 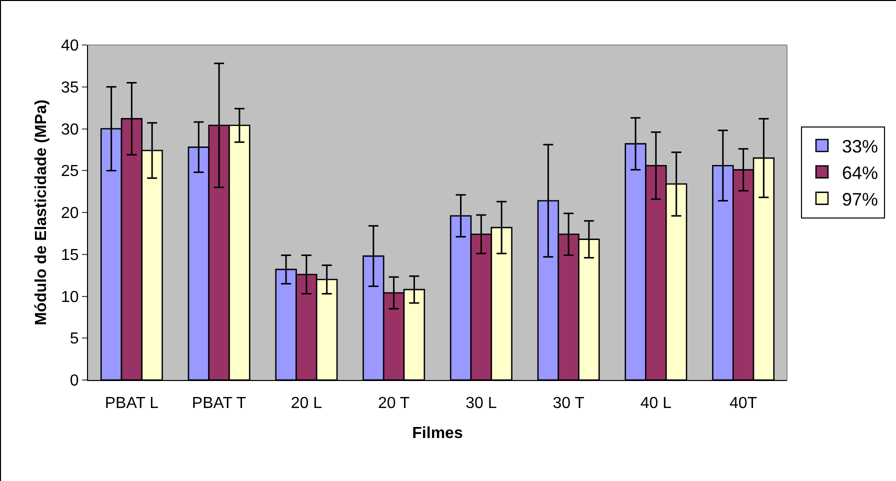 What do you see at coordinates (70, 46) in the screenshot?
I see `y-tick-label: 40` at bounding box center [70, 46].